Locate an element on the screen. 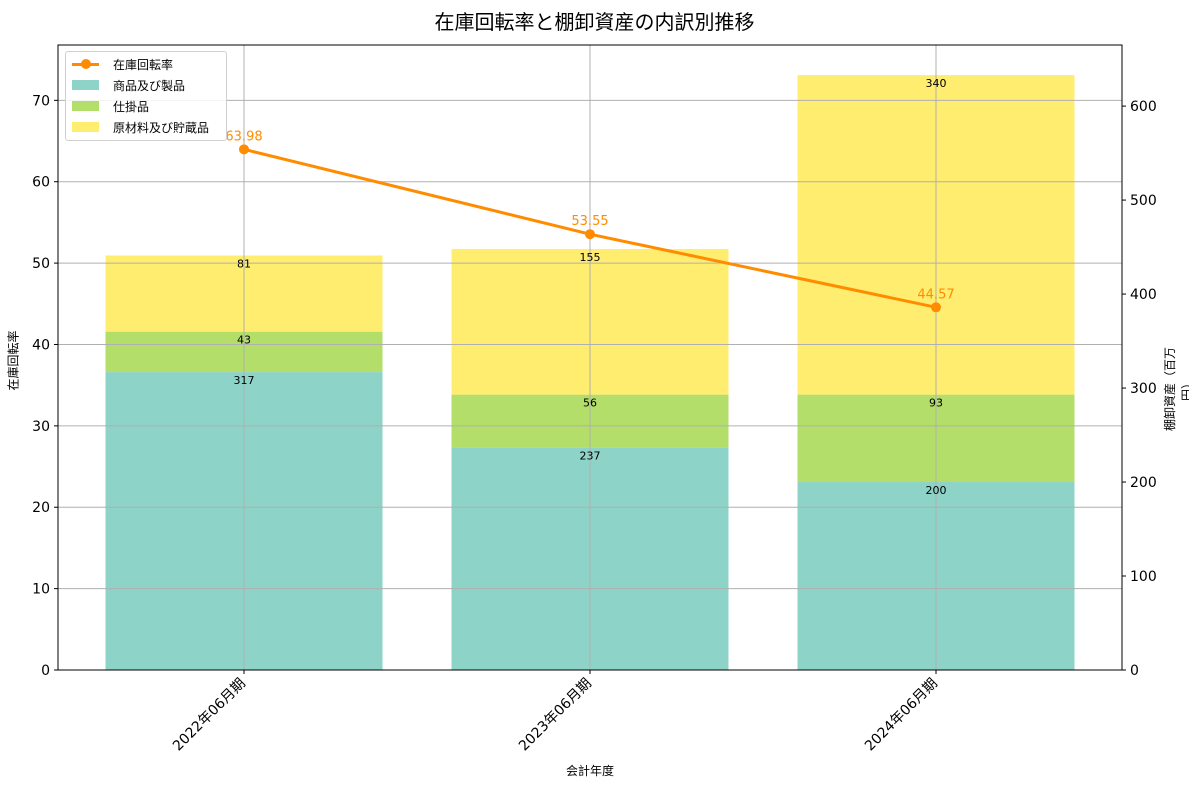 Image resolution: width=1189 pixels, height=788 pixels. bar-value-label: 340 is located at coordinates (936, 83).